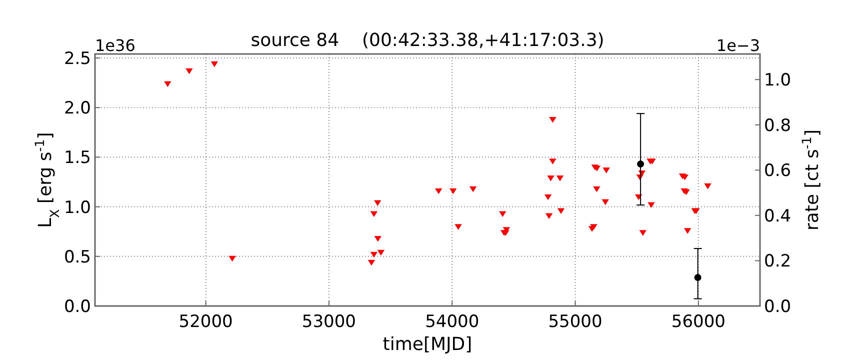 This screenshot has height=360, width=864. I want to click on x-tick-label: 53000, so click(329, 322).